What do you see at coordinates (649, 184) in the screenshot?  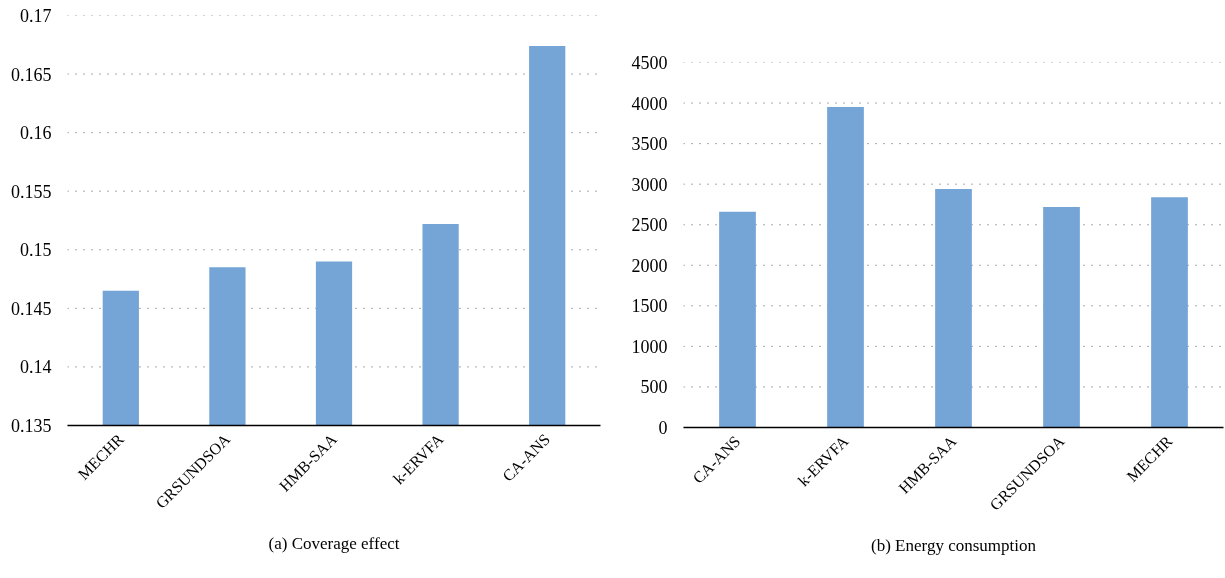 I see `y-tick-label: 3000` at bounding box center [649, 184].